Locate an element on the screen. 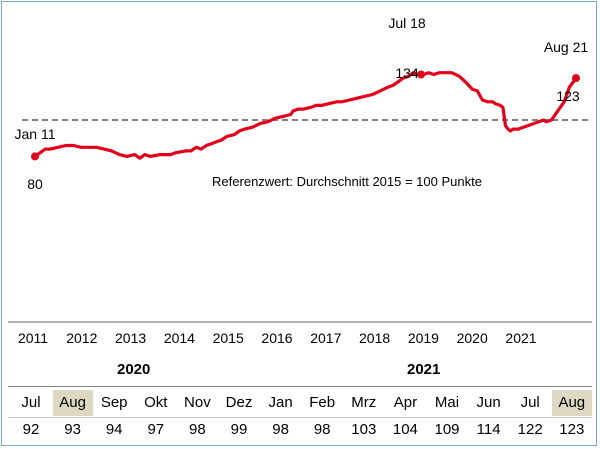  x-tick-label: 2016 is located at coordinates (276, 338).